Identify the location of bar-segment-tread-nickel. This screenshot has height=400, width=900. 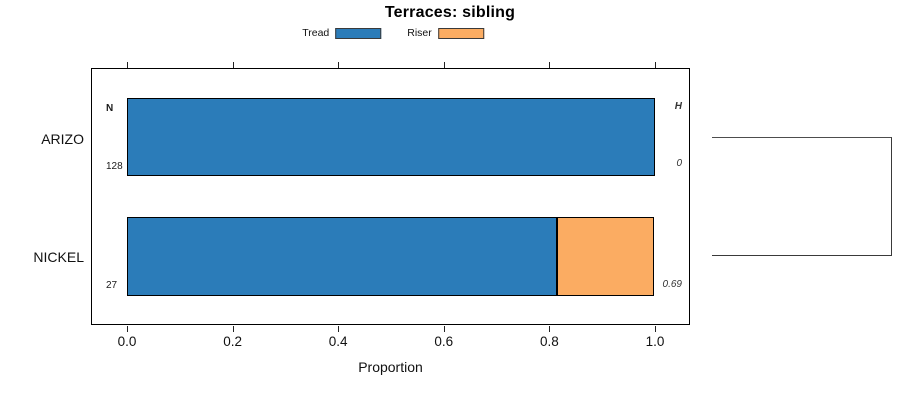
(341, 256).